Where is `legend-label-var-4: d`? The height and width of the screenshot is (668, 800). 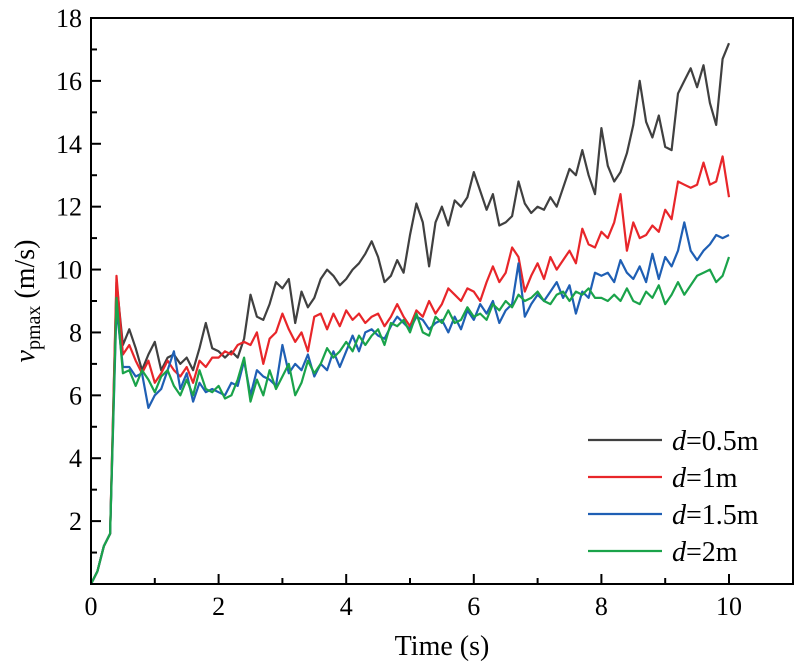
legend-label-var-4: d is located at coordinates (679, 552).